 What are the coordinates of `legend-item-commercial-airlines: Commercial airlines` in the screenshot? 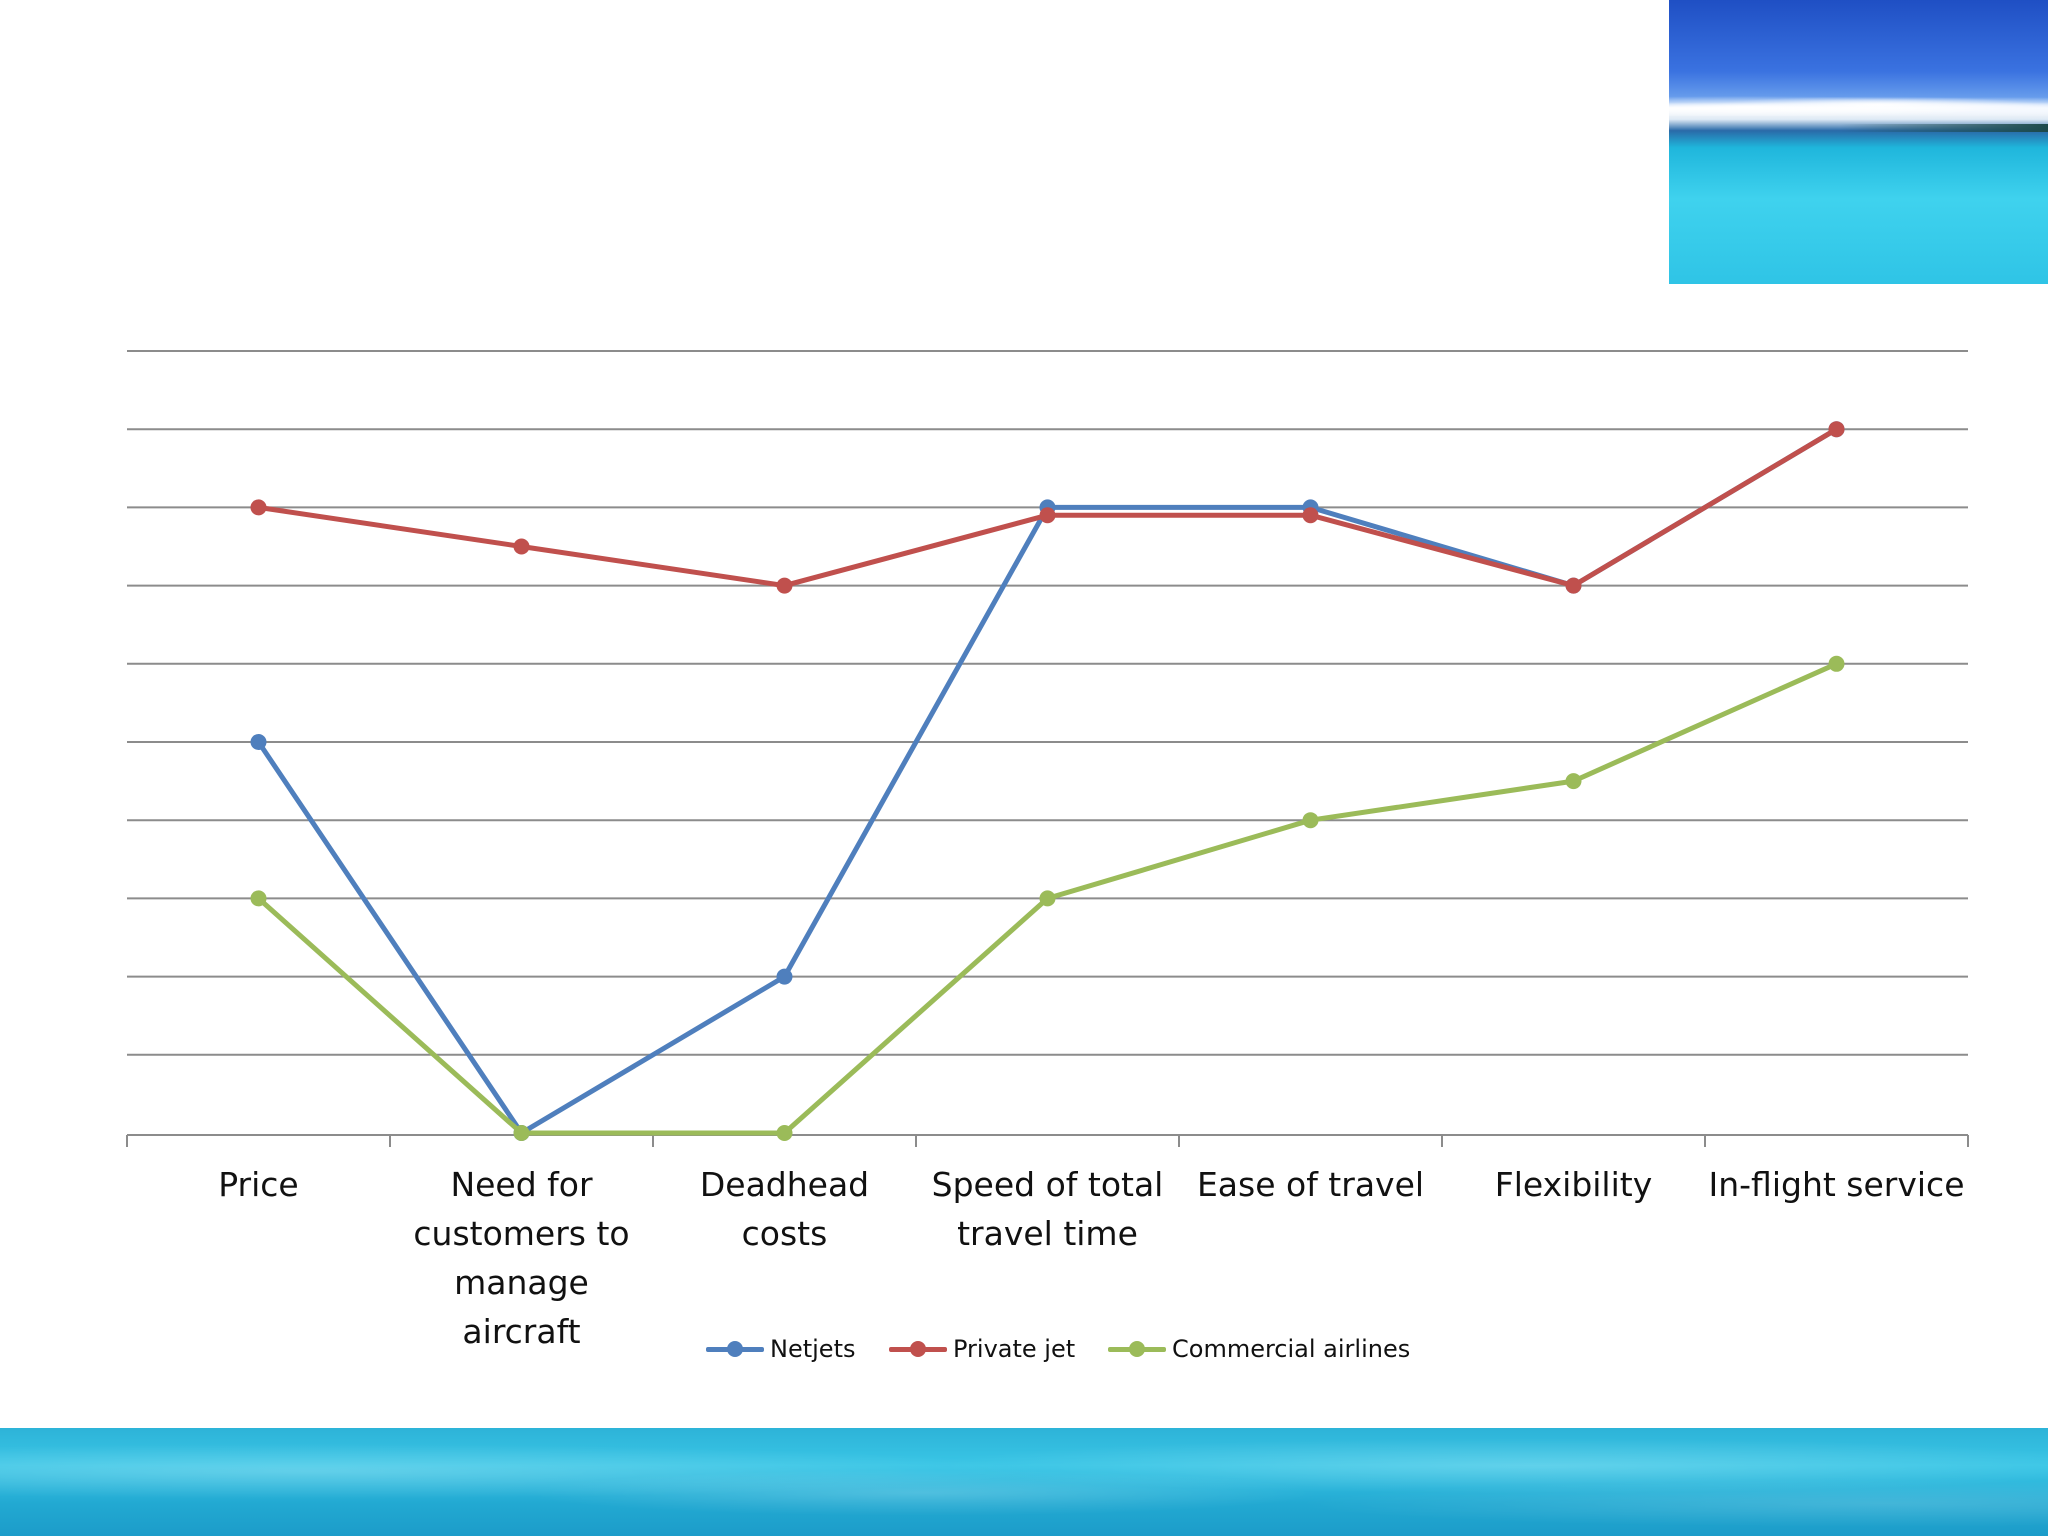 It's located at (1259, 1349).